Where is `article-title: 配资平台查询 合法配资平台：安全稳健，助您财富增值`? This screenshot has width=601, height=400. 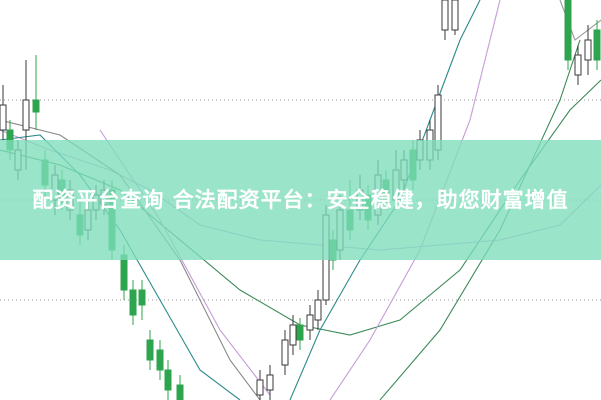
article-title: 配资平台查询 合法配资平台：安全稳健，助您财富增值 is located at coordinates (300, 200).